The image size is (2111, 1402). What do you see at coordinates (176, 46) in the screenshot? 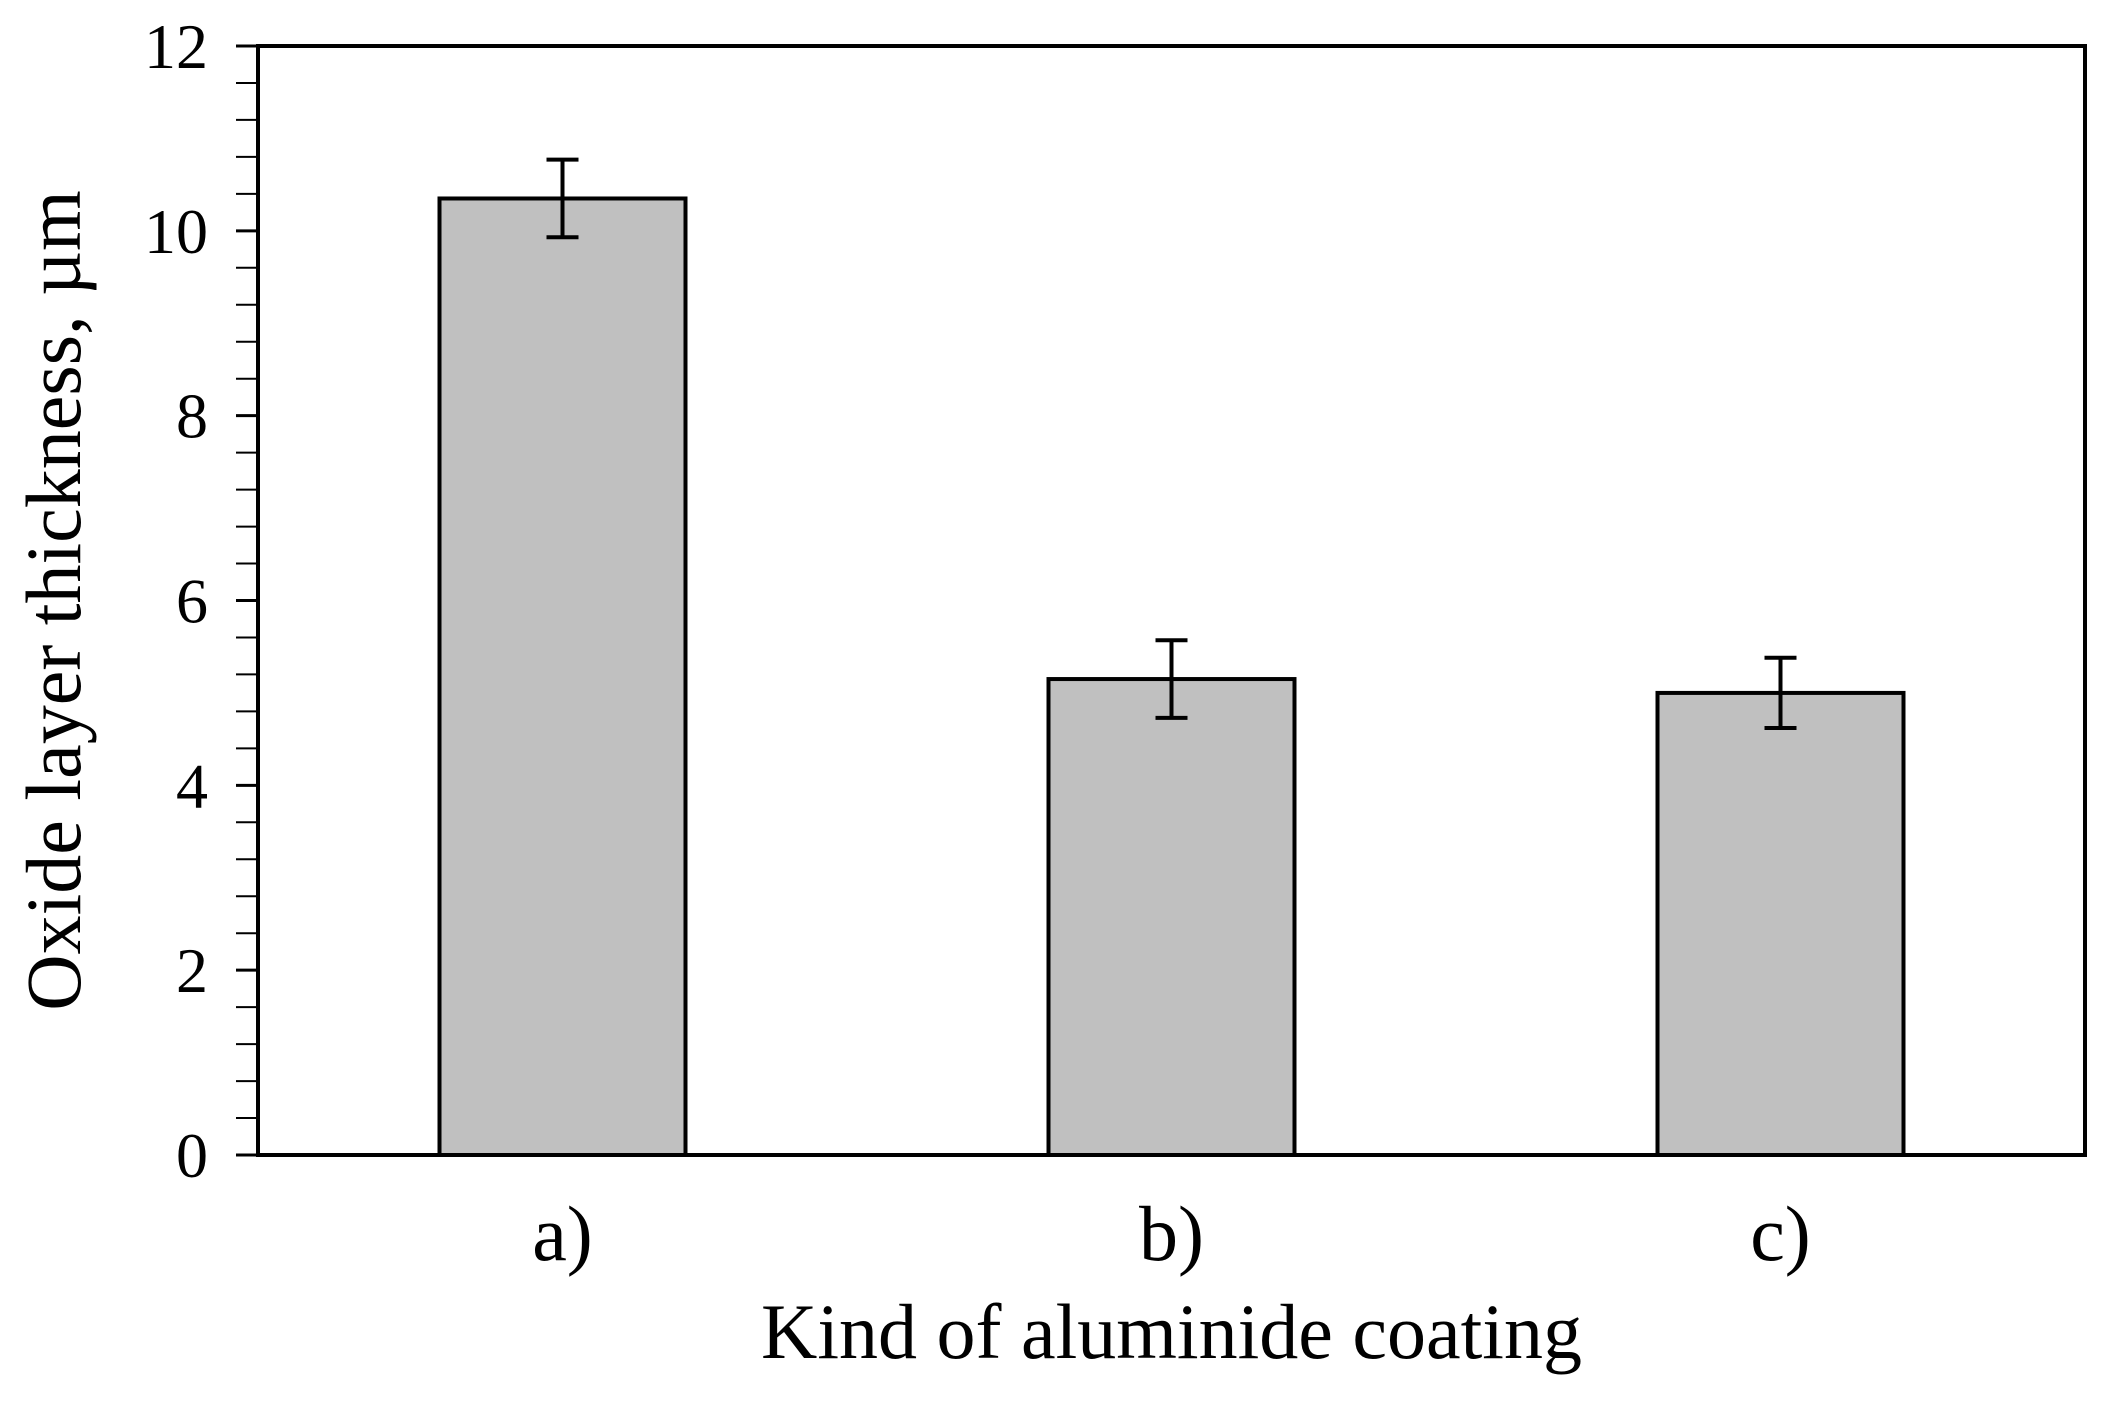
I see `y-tick-label: 12` at bounding box center [176, 46].